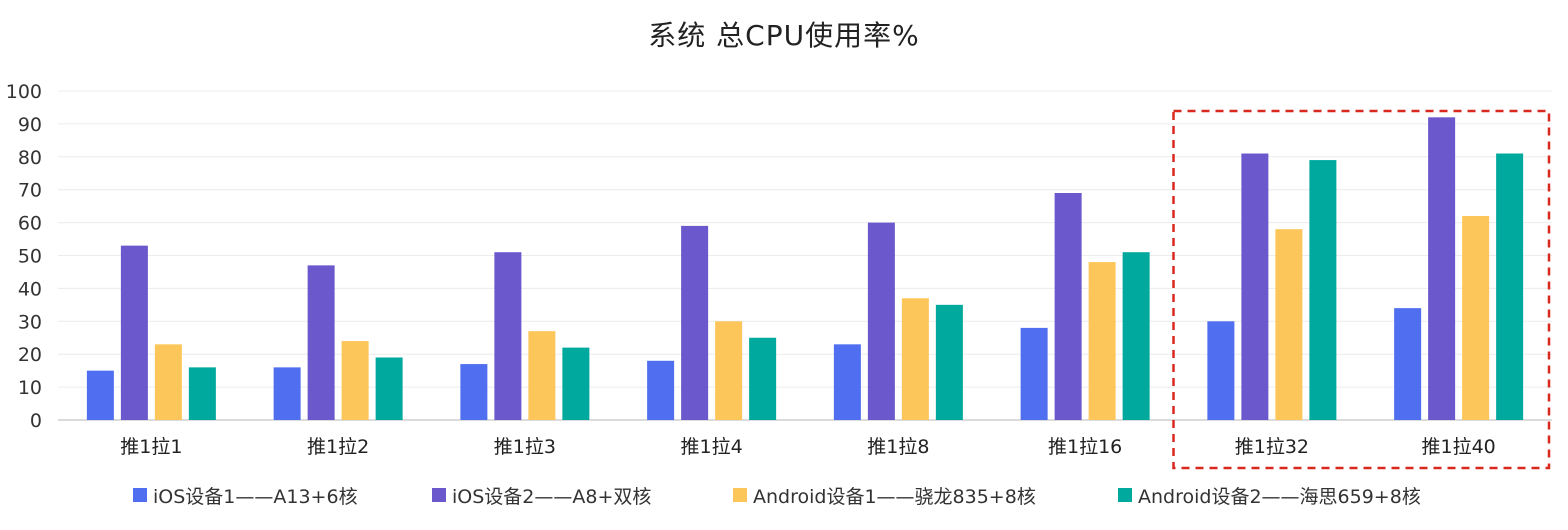  What do you see at coordinates (552, 496) in the screenshot?
I see `legend-label: iOS设备2——A8+双核` at bounding box center [552, 496].